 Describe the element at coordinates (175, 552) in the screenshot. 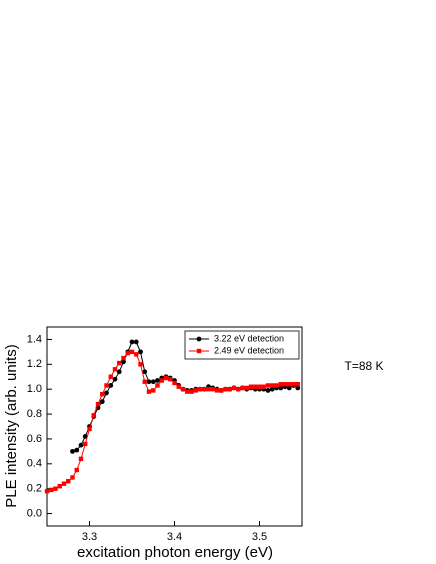

I see `x-axis-title: excitation photon energy (eV)` at that location.